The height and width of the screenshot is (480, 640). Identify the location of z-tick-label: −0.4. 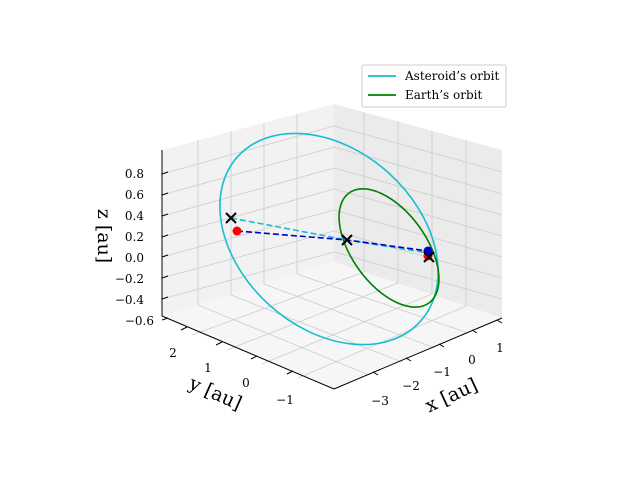
(130, 300).